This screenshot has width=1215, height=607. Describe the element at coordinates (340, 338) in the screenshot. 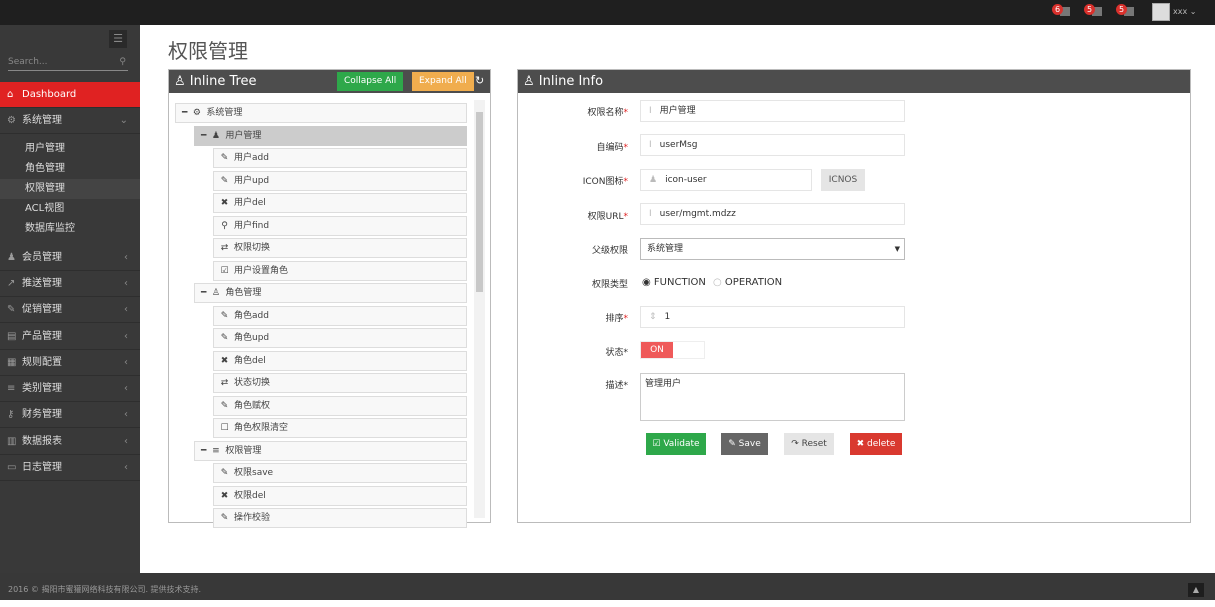

I see `tree-node: ✎ 角色upd` at that location.